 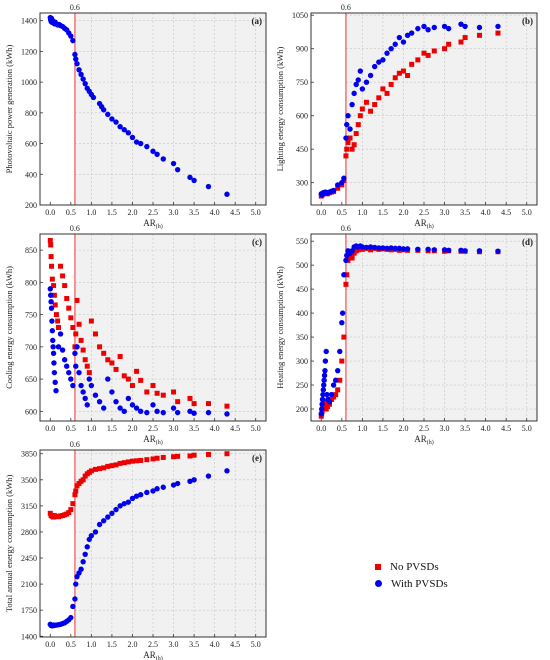 What do you see at coordinates (29, 506) in the screenshot?
I see `y-tick-label: 3150` at bounding box center [29, 506].